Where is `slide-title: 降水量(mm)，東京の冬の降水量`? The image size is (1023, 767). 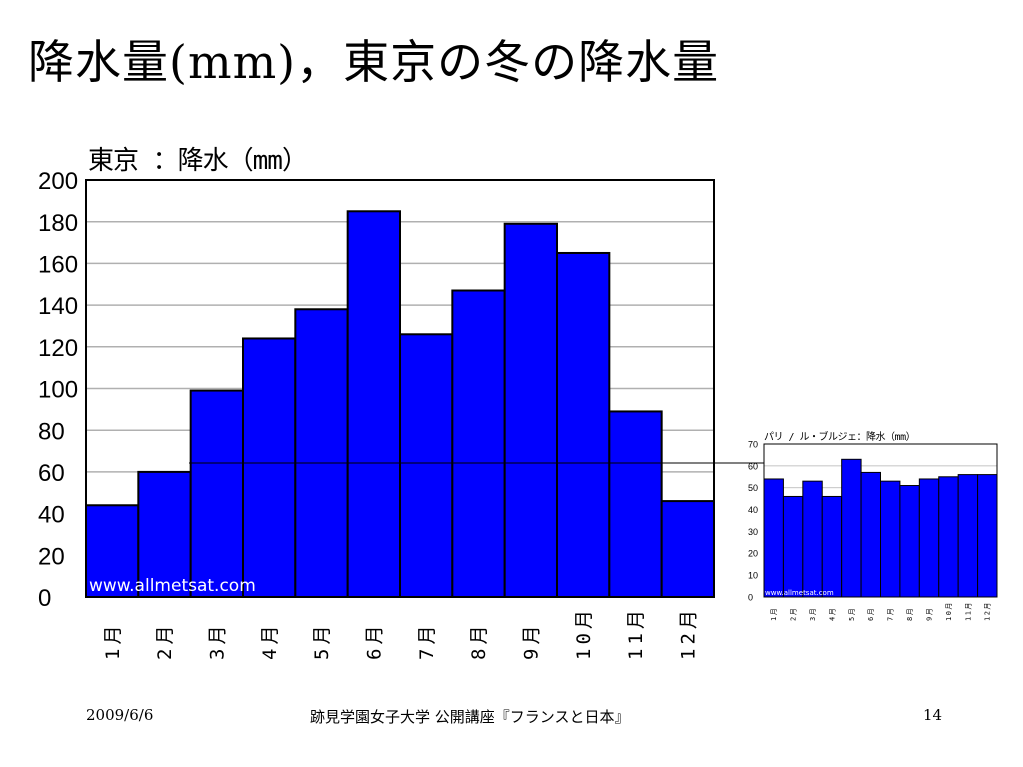
slide-title: 降水量(mm)，東京の冬の降水量 is located at coordinates (374, 62).